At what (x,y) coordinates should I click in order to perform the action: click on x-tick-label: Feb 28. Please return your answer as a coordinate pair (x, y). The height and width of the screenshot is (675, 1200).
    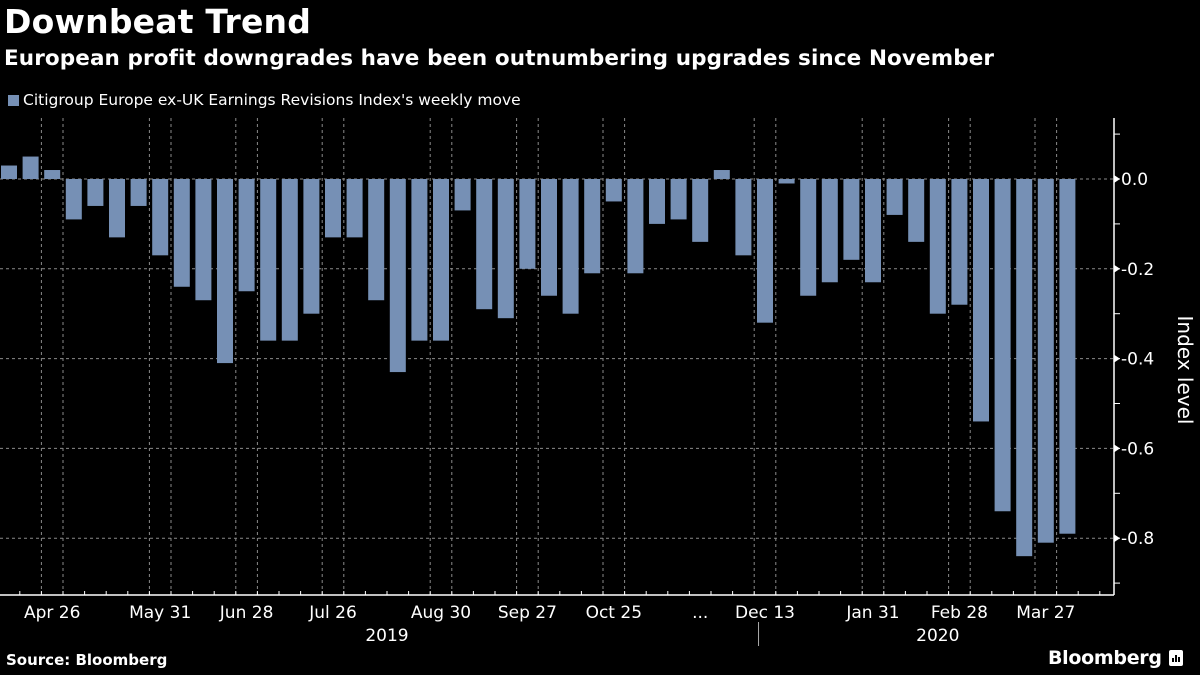
    Looking at the image, I should click on (959, 613).